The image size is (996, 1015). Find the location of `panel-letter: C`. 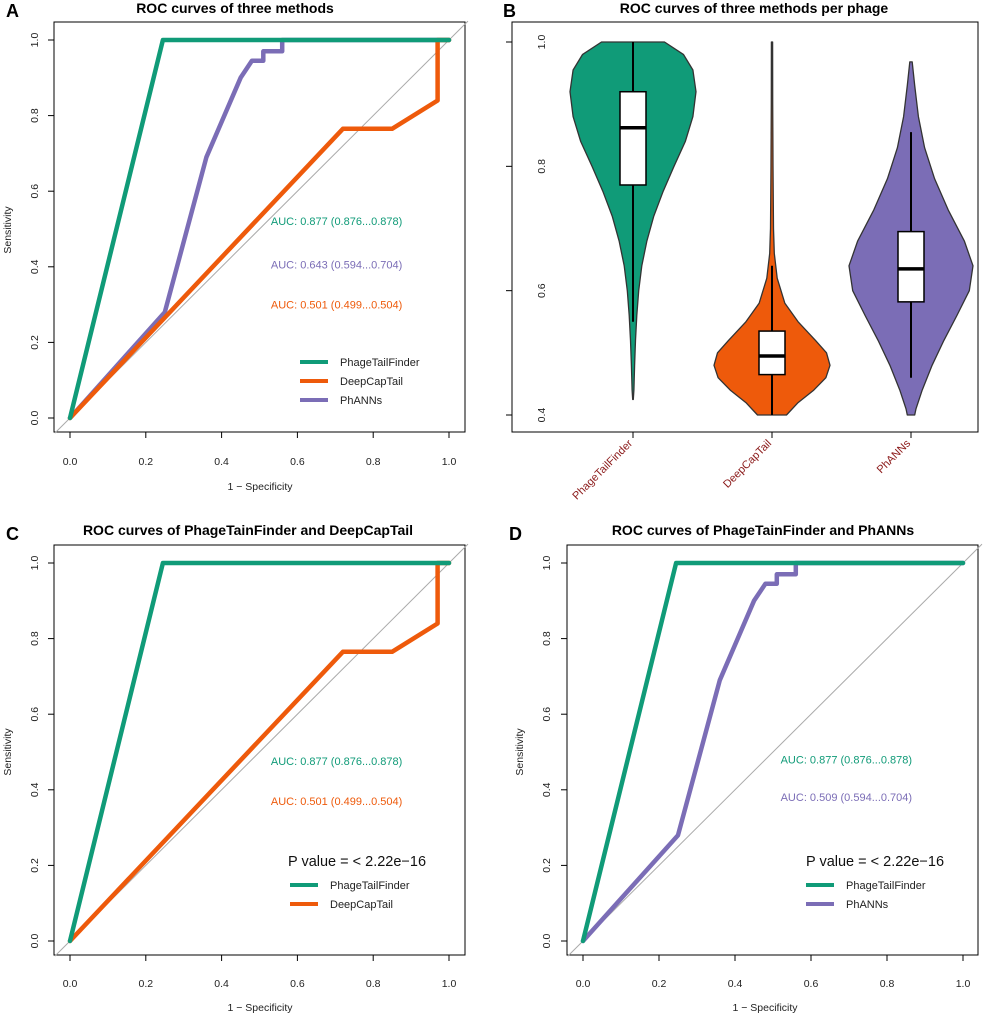

panel-letter: C is located at coordinates (12, 534).